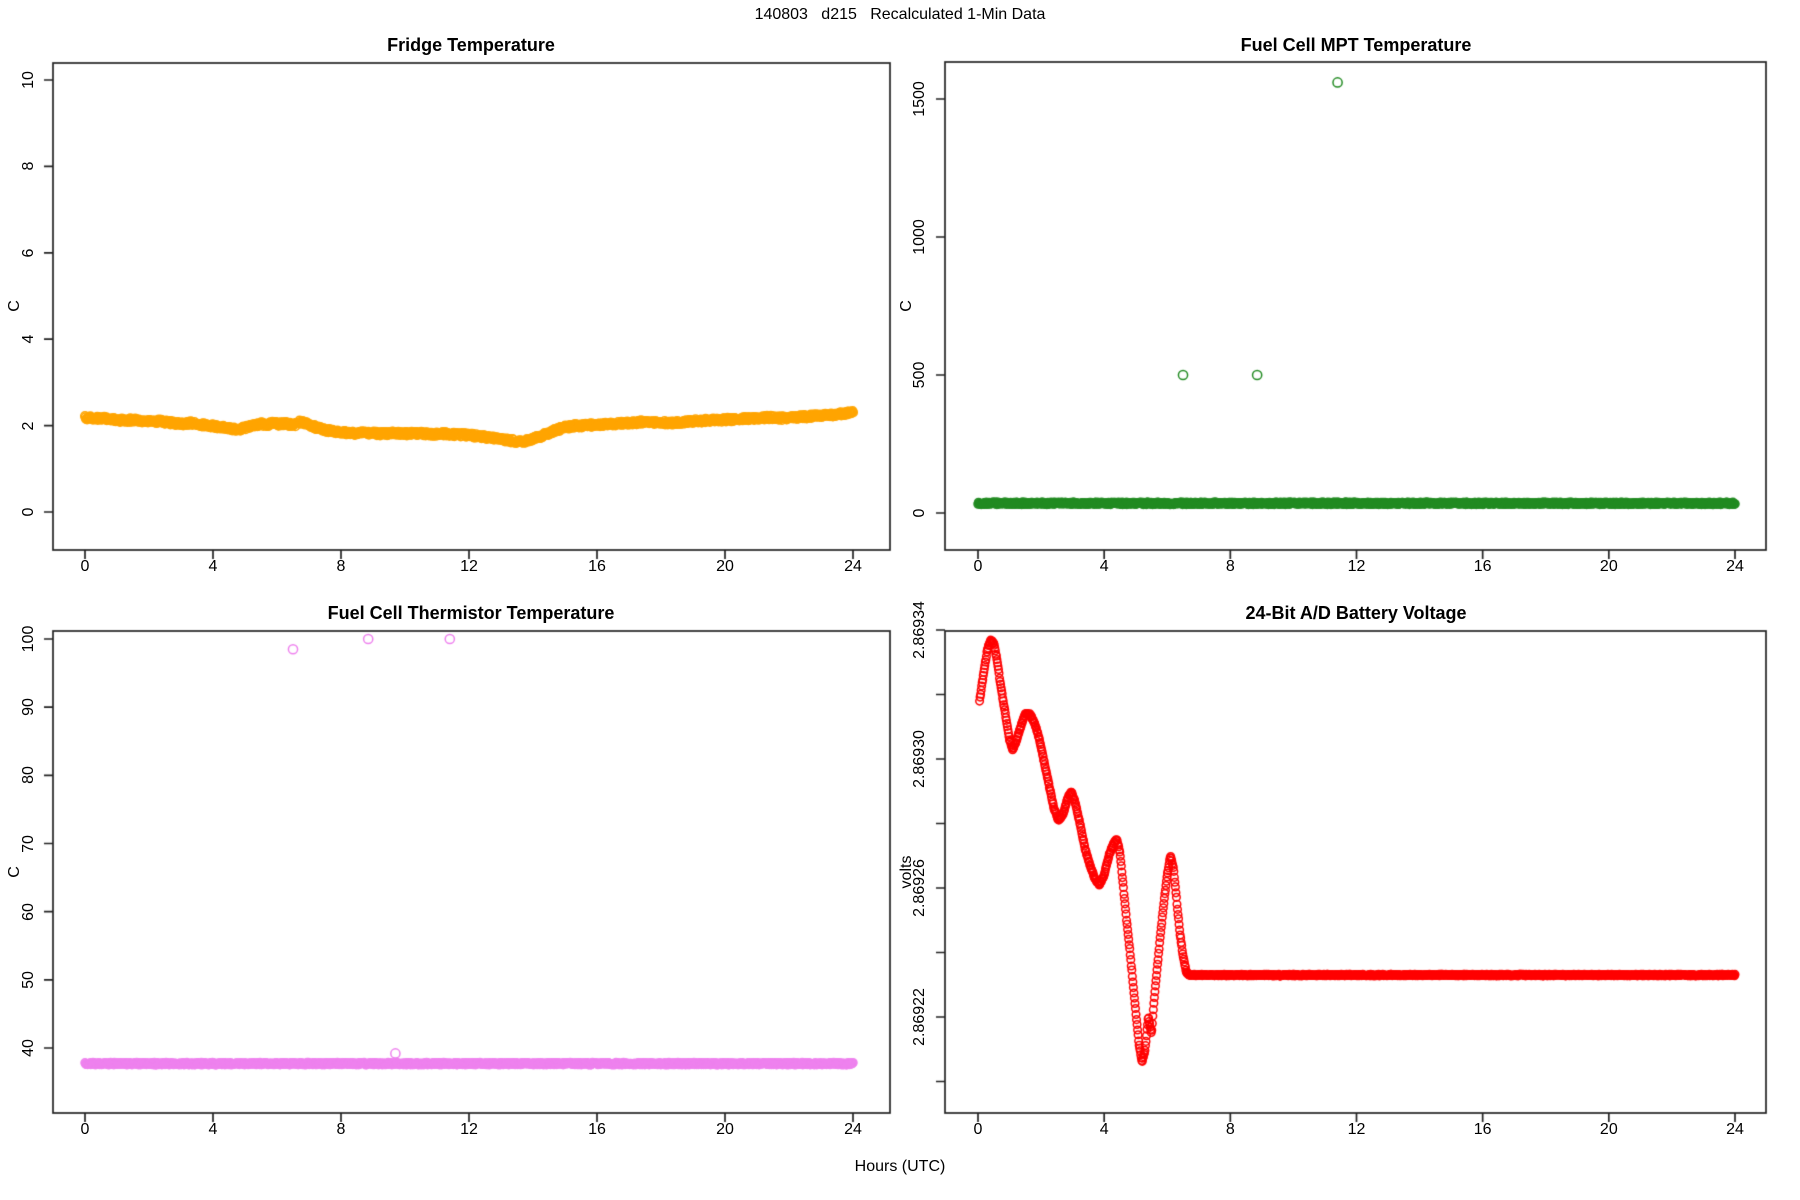  Describe the element at coordinates (900, 14) in the screenshot. I see `figure-main-title: 140803 d215 Recalculated 1-Min Data` at that location.